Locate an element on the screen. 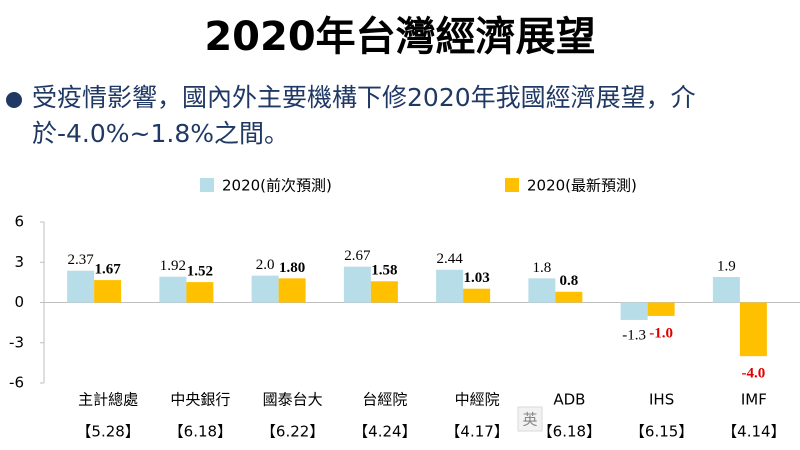 The image size is (800, 450). value-label: 1.92 is located at coordinates (173, 266).